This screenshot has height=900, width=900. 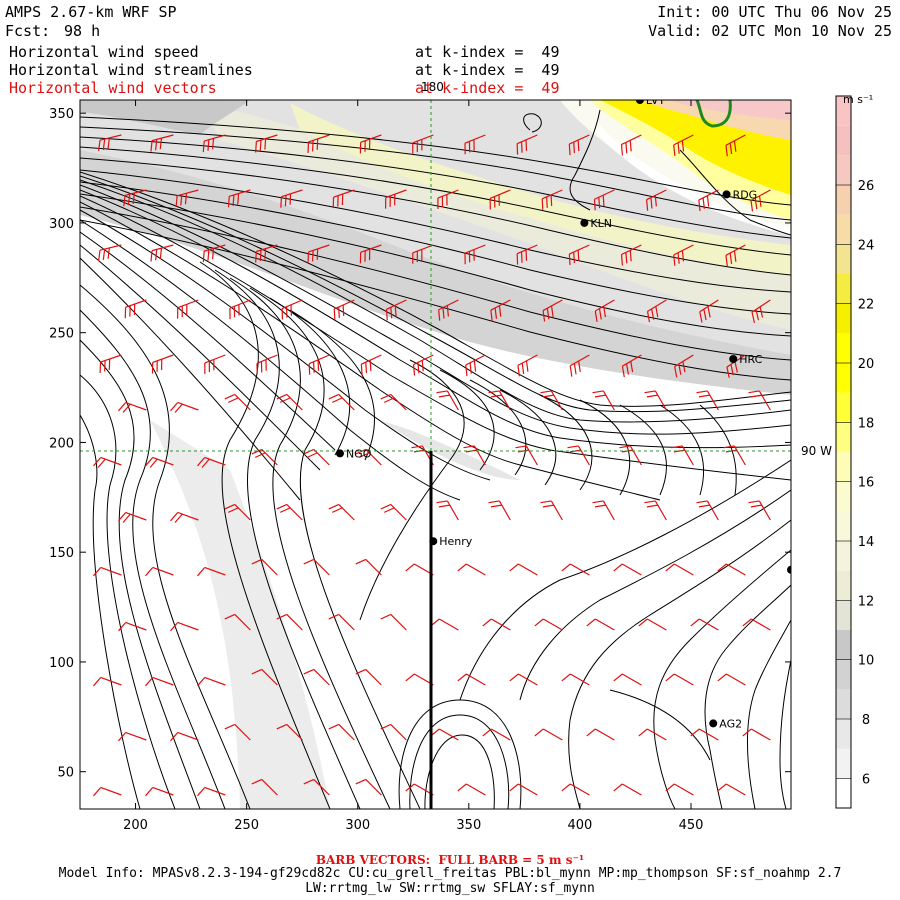 What do you see at coordinates (339, 453) in the screenshot?
I see `station-marker-ngo` at bounding box center [339, 453].